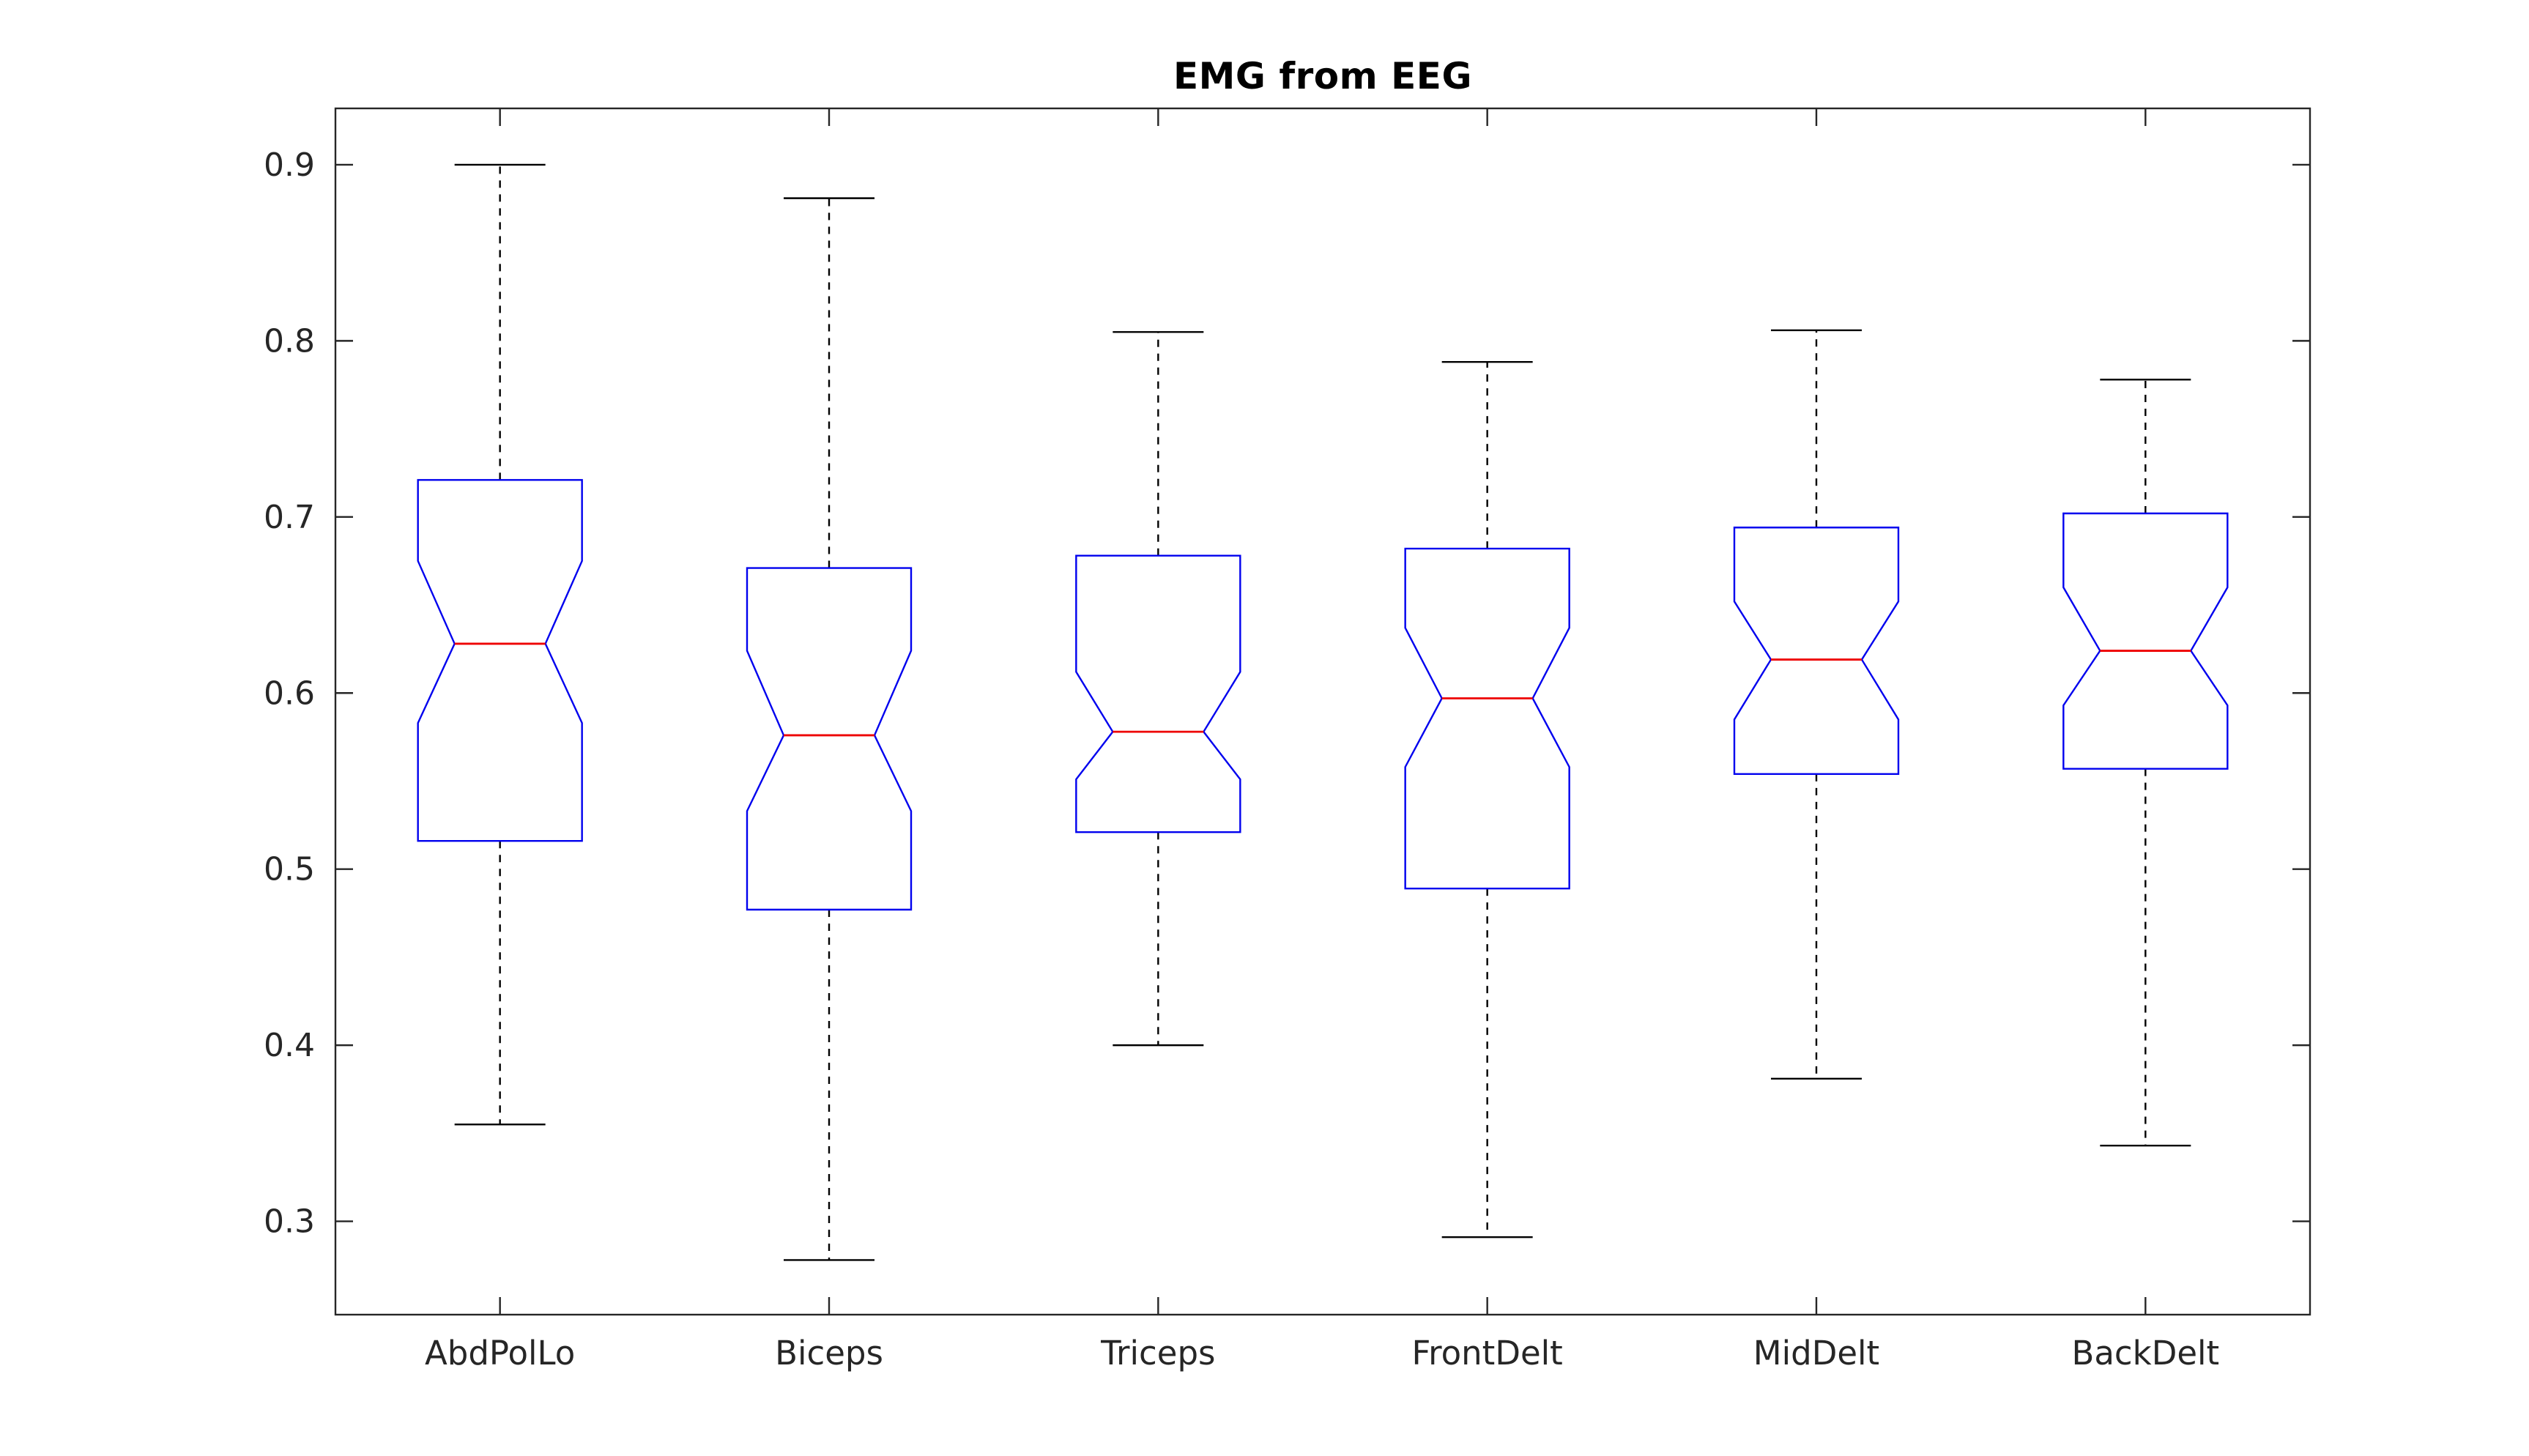 This screenshot has width=2529, height=1456. I want to click on y-tick-label: 0.3, so click(289, 1222).